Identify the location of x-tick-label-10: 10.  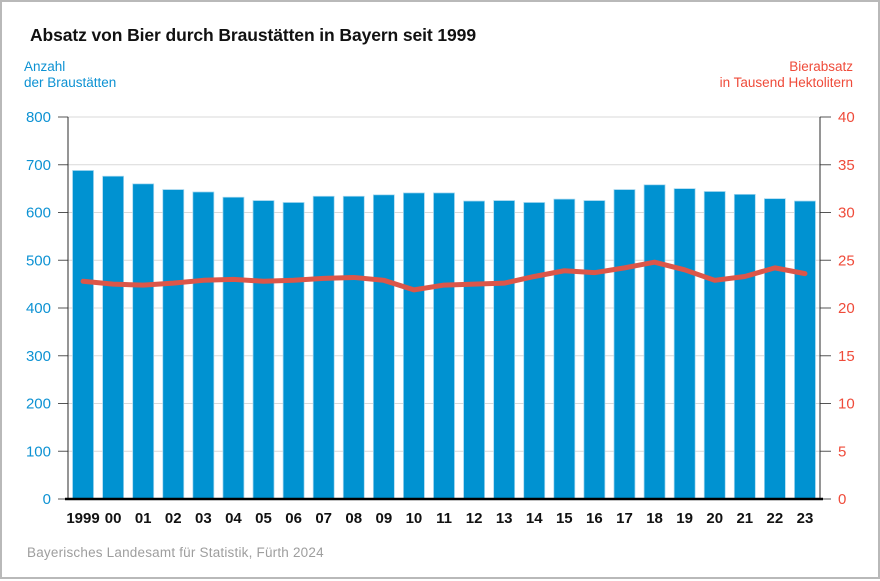
(414, 518).